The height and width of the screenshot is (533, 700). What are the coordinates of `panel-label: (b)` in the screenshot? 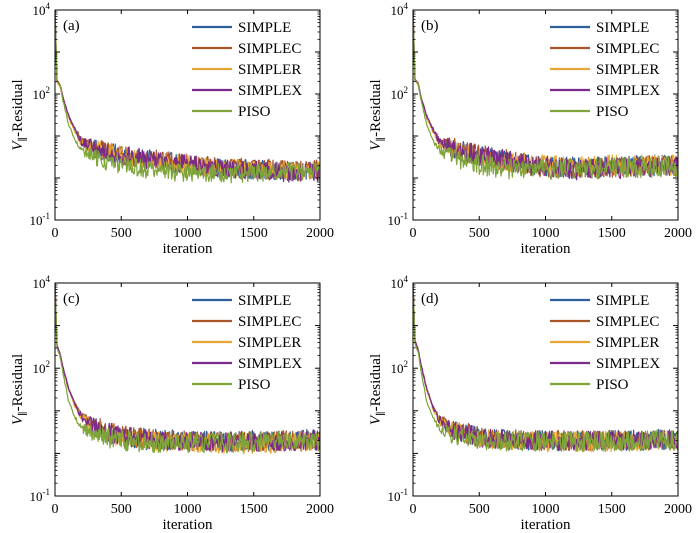 It's located at (430, 26).